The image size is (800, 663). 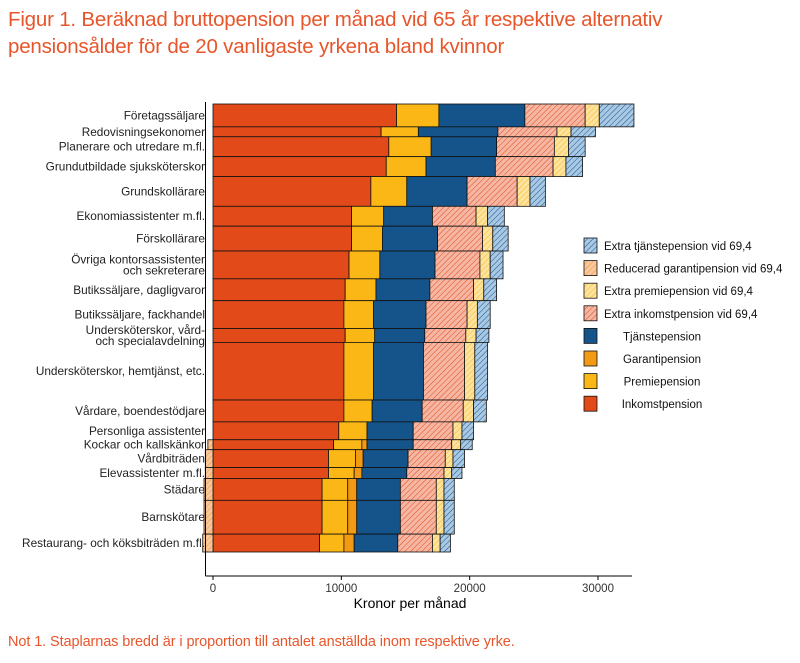 I want to click on x-tick-label-4: 30000, so click(x=598, y=589).